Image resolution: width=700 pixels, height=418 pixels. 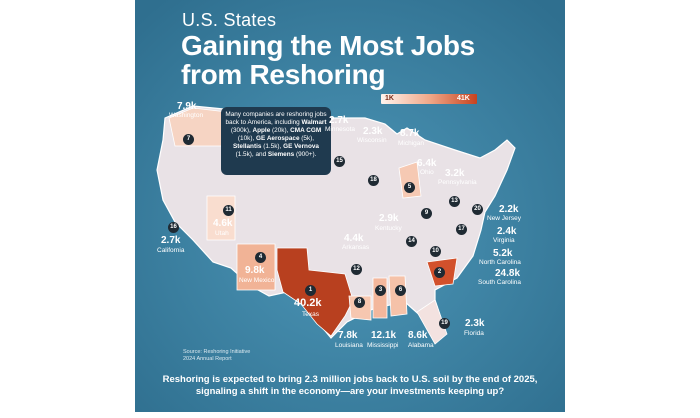 I want to click on state-value-minnesota: 2.7k, so click(x=339, y=120).